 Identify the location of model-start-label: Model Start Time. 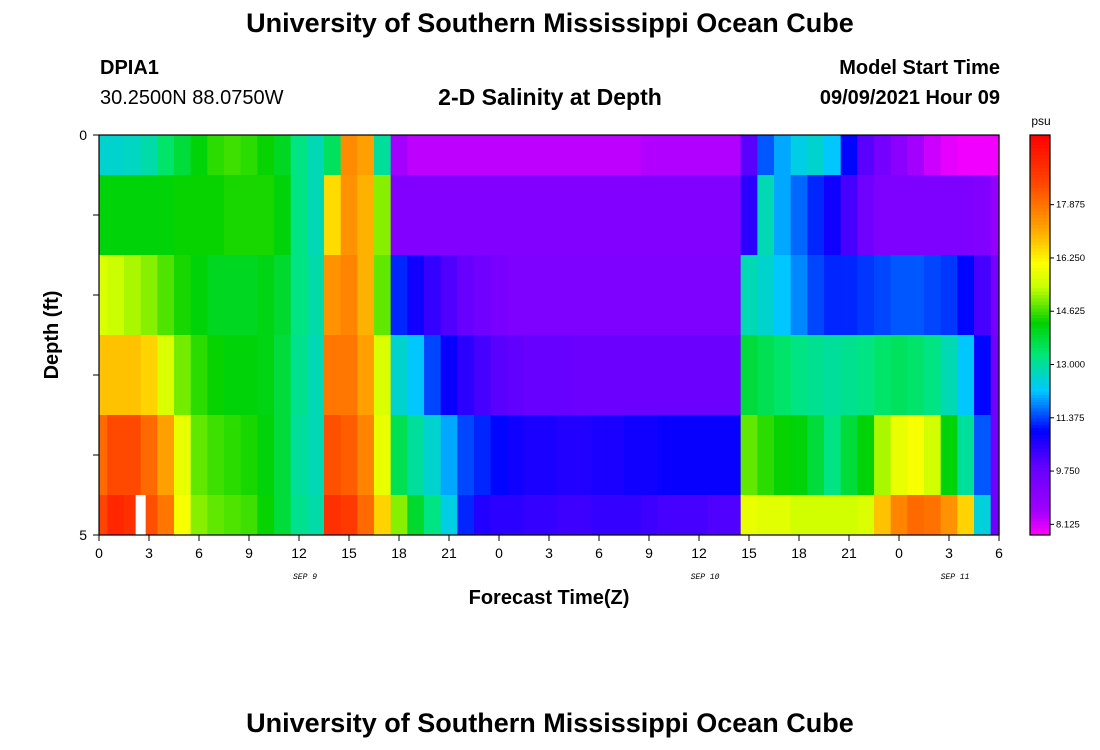
(919, 68).